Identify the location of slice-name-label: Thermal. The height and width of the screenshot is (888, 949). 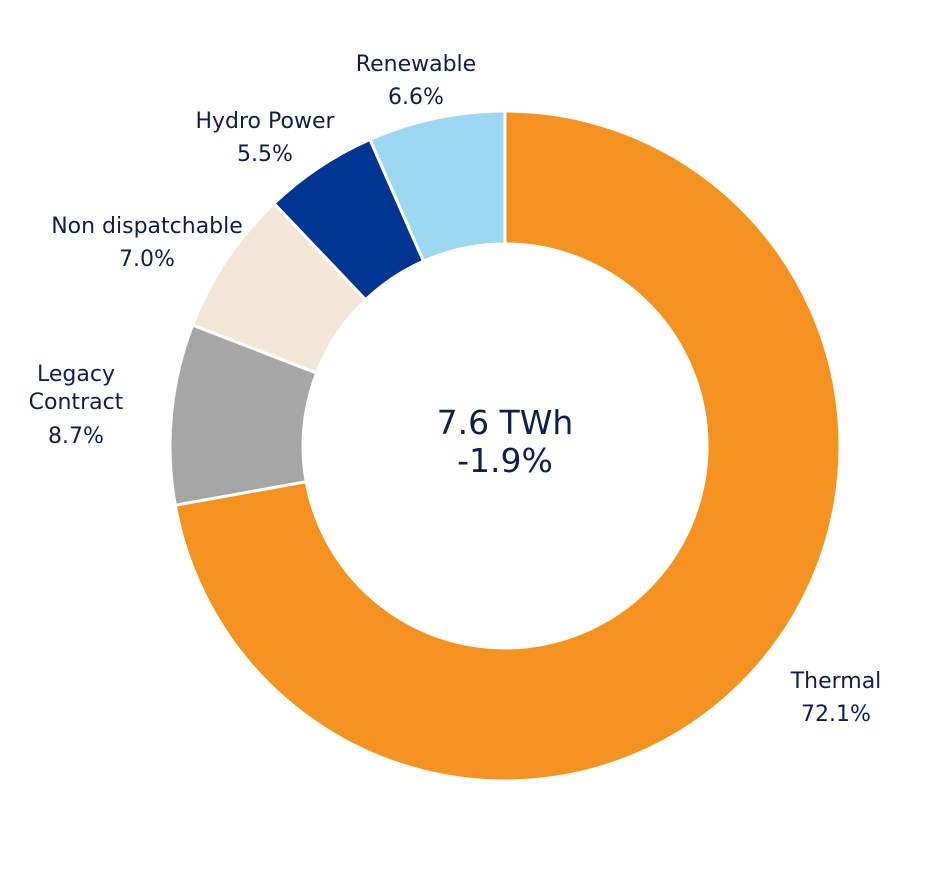
(836, 681).